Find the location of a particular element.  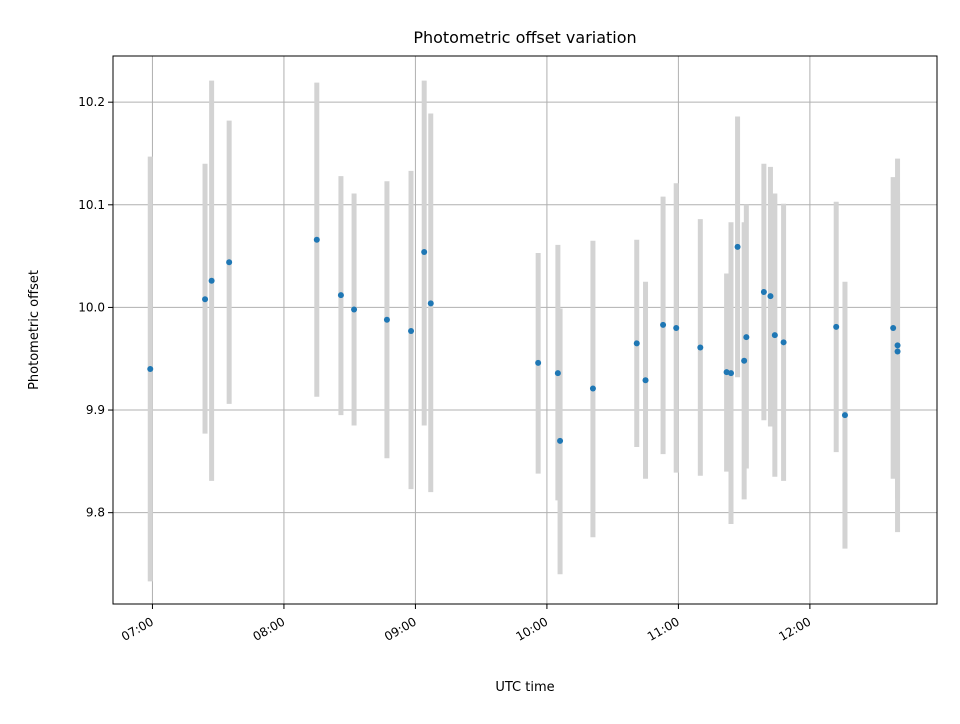

y-tick-label: 10.1 is located at coordinates (91, 205).